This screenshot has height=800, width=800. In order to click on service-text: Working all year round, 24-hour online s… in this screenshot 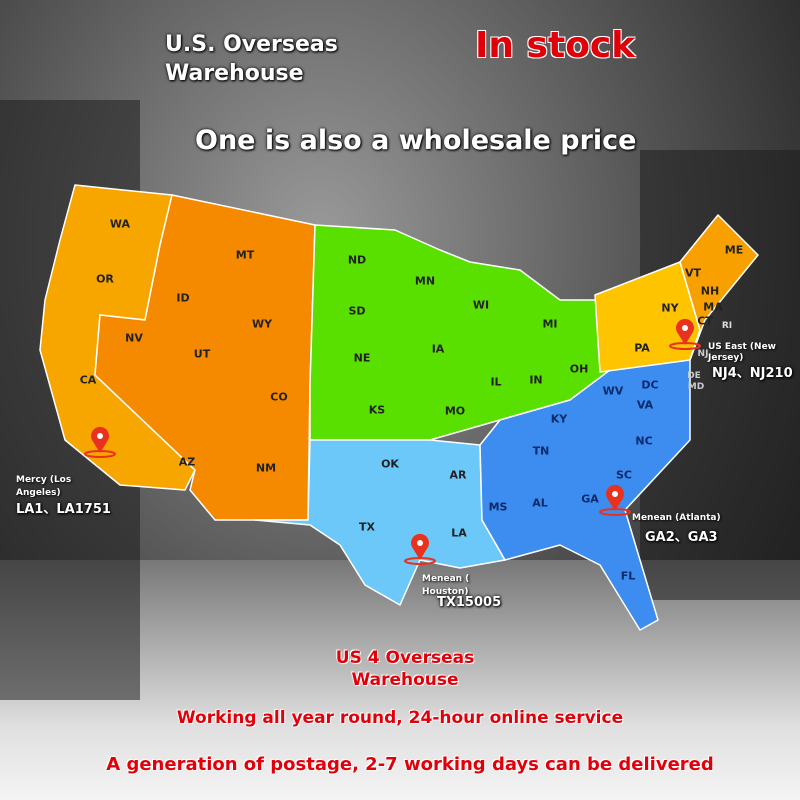, I will do `click(400, 718)`.